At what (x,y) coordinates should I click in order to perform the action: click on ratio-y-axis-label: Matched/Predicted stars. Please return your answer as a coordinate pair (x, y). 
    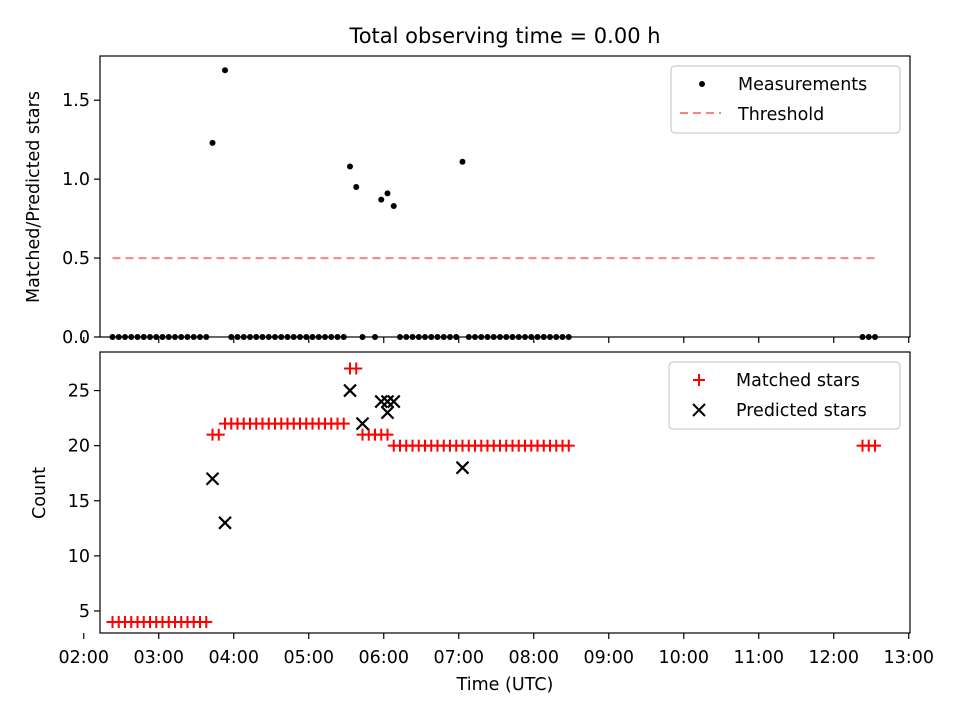
    Looking at the image, I should click on (34, 197).